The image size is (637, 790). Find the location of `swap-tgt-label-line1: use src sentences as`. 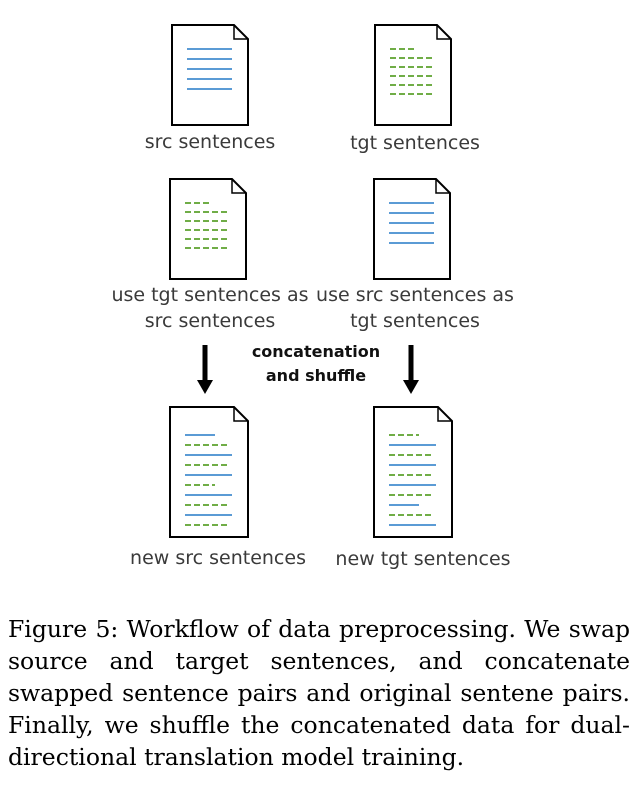

swap-tgt-label-line1: use src sentences as is located at coordinates (415, 295).